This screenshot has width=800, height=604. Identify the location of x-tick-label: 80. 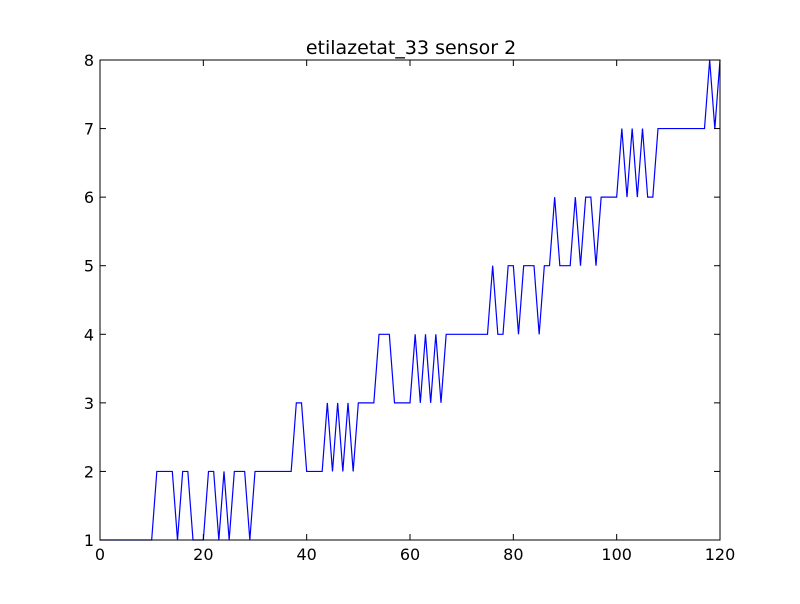
(513, 554).